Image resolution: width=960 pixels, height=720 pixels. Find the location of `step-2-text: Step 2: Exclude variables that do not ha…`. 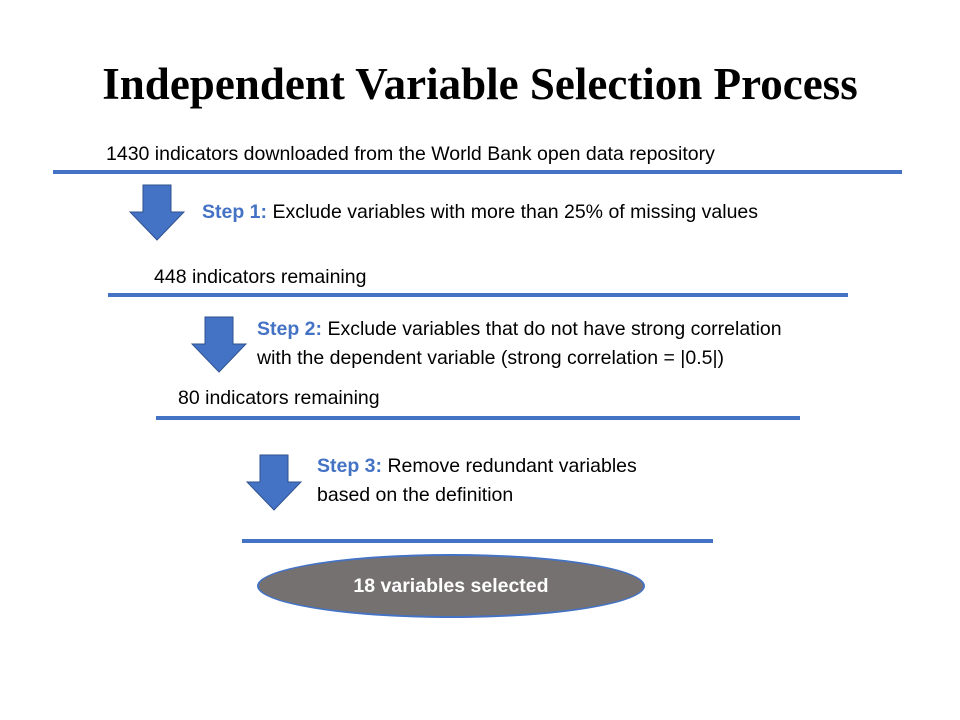

step-2-text: Step 2: Exclude variables that do not ha… is located at coordinates (519, 344).